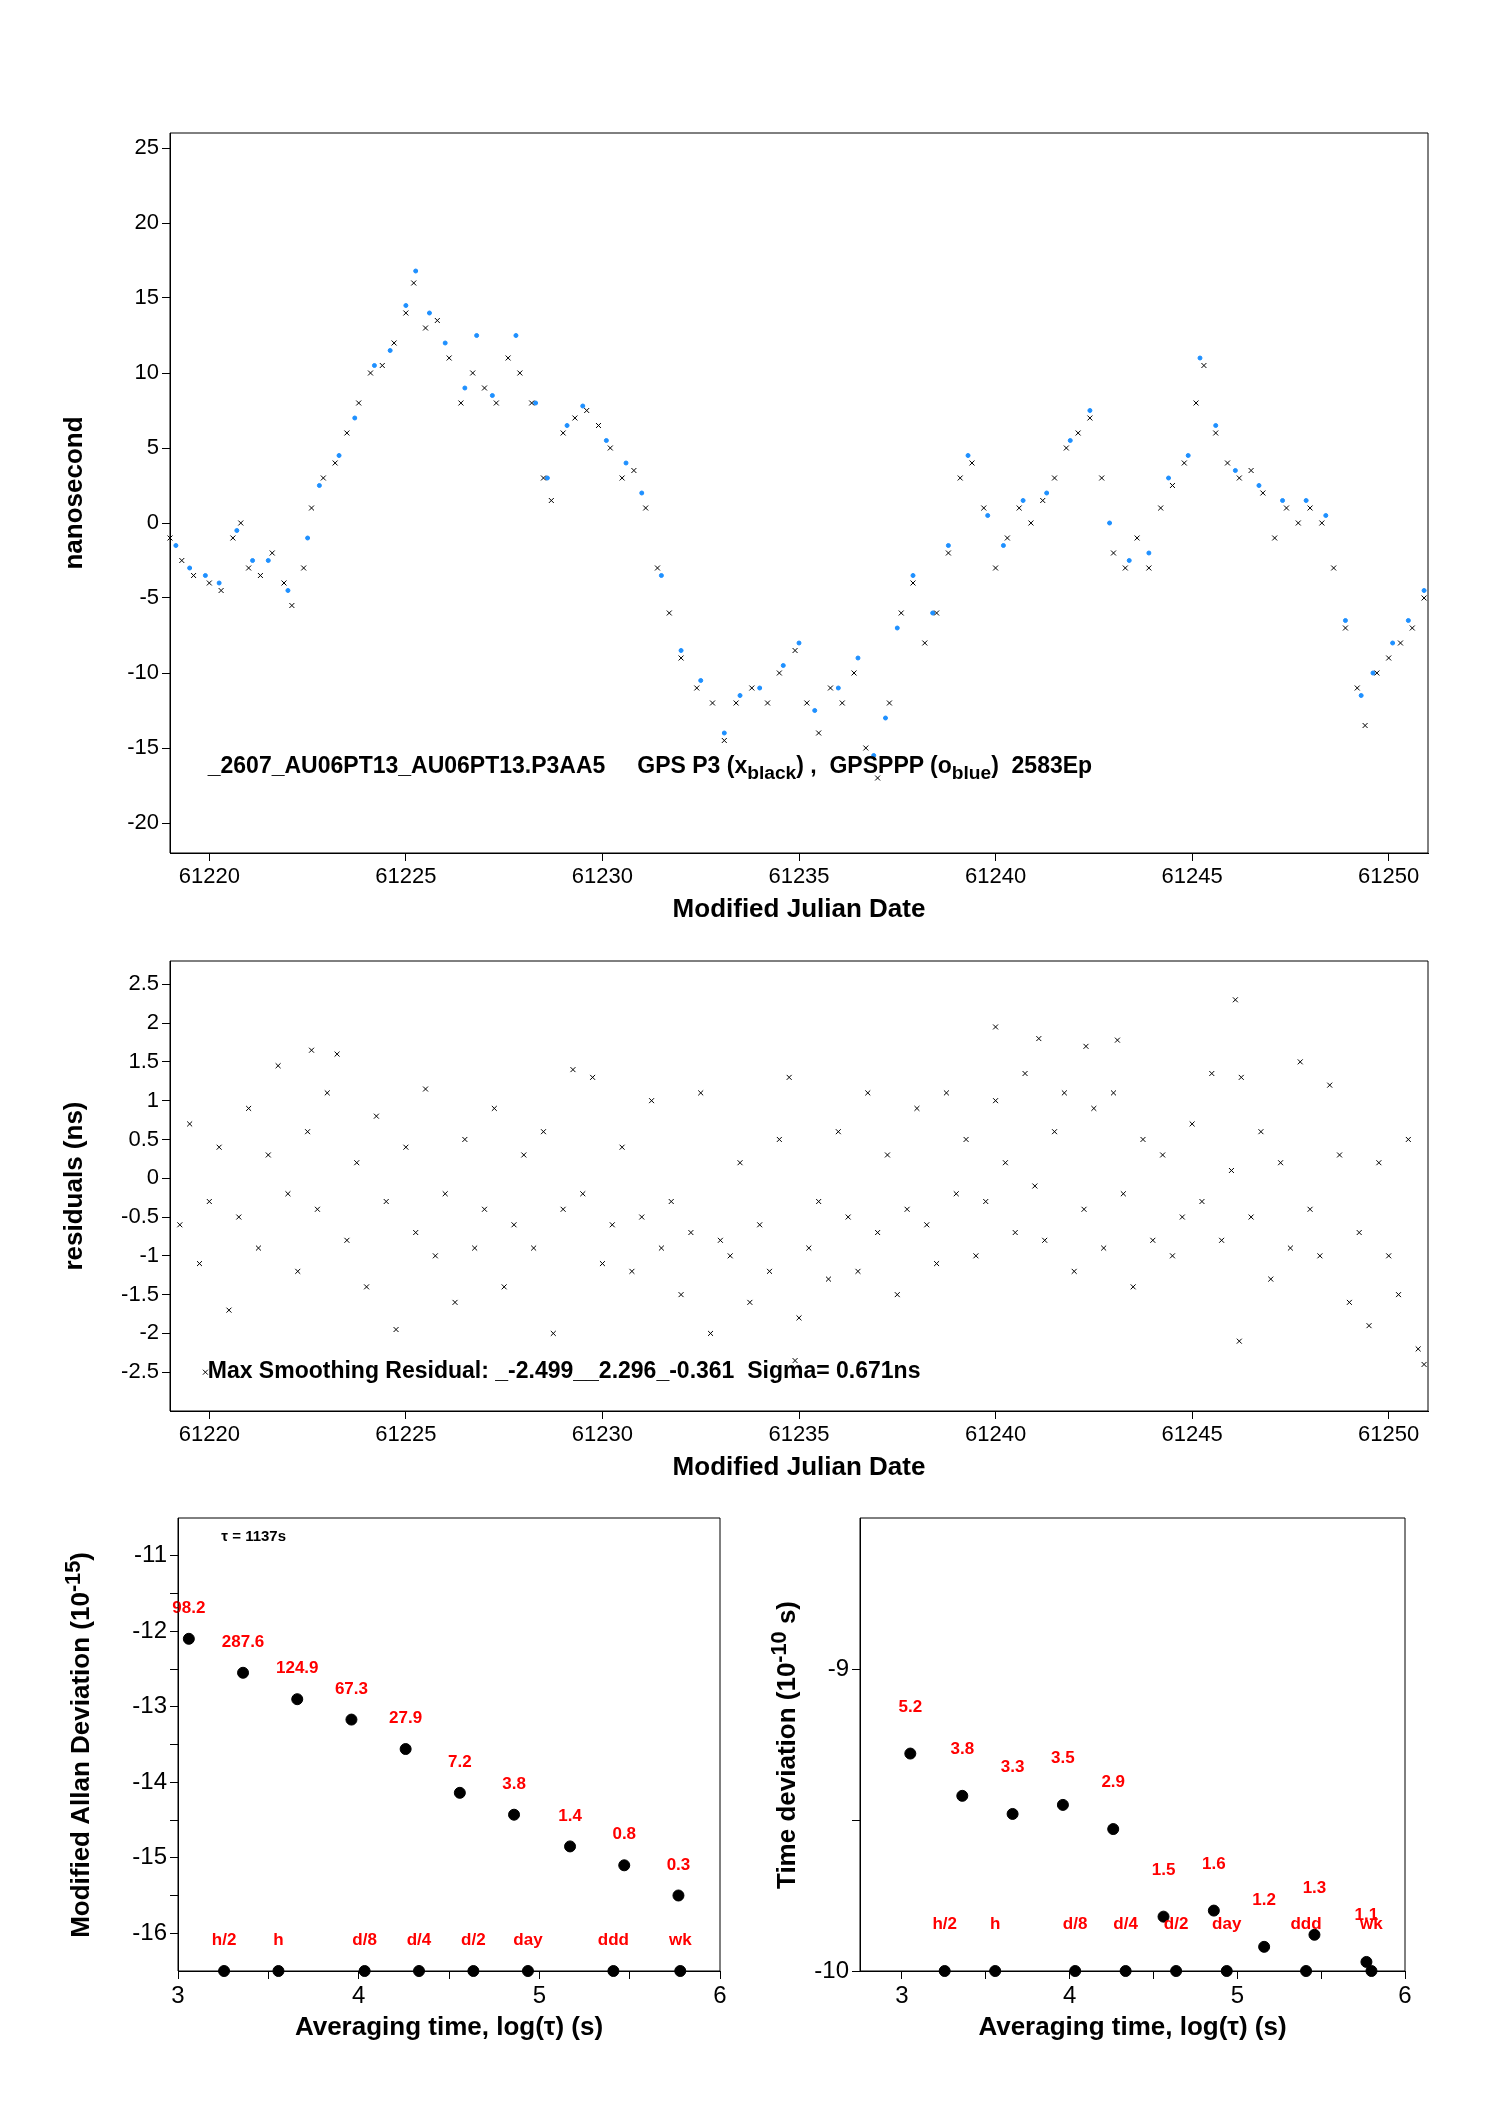 This screenshot has width=1488, height=2105. What do you see at coordinates (146, 222) in the screenshot?
I see `y-tick-label: 20` at bounding box center [146, 222].